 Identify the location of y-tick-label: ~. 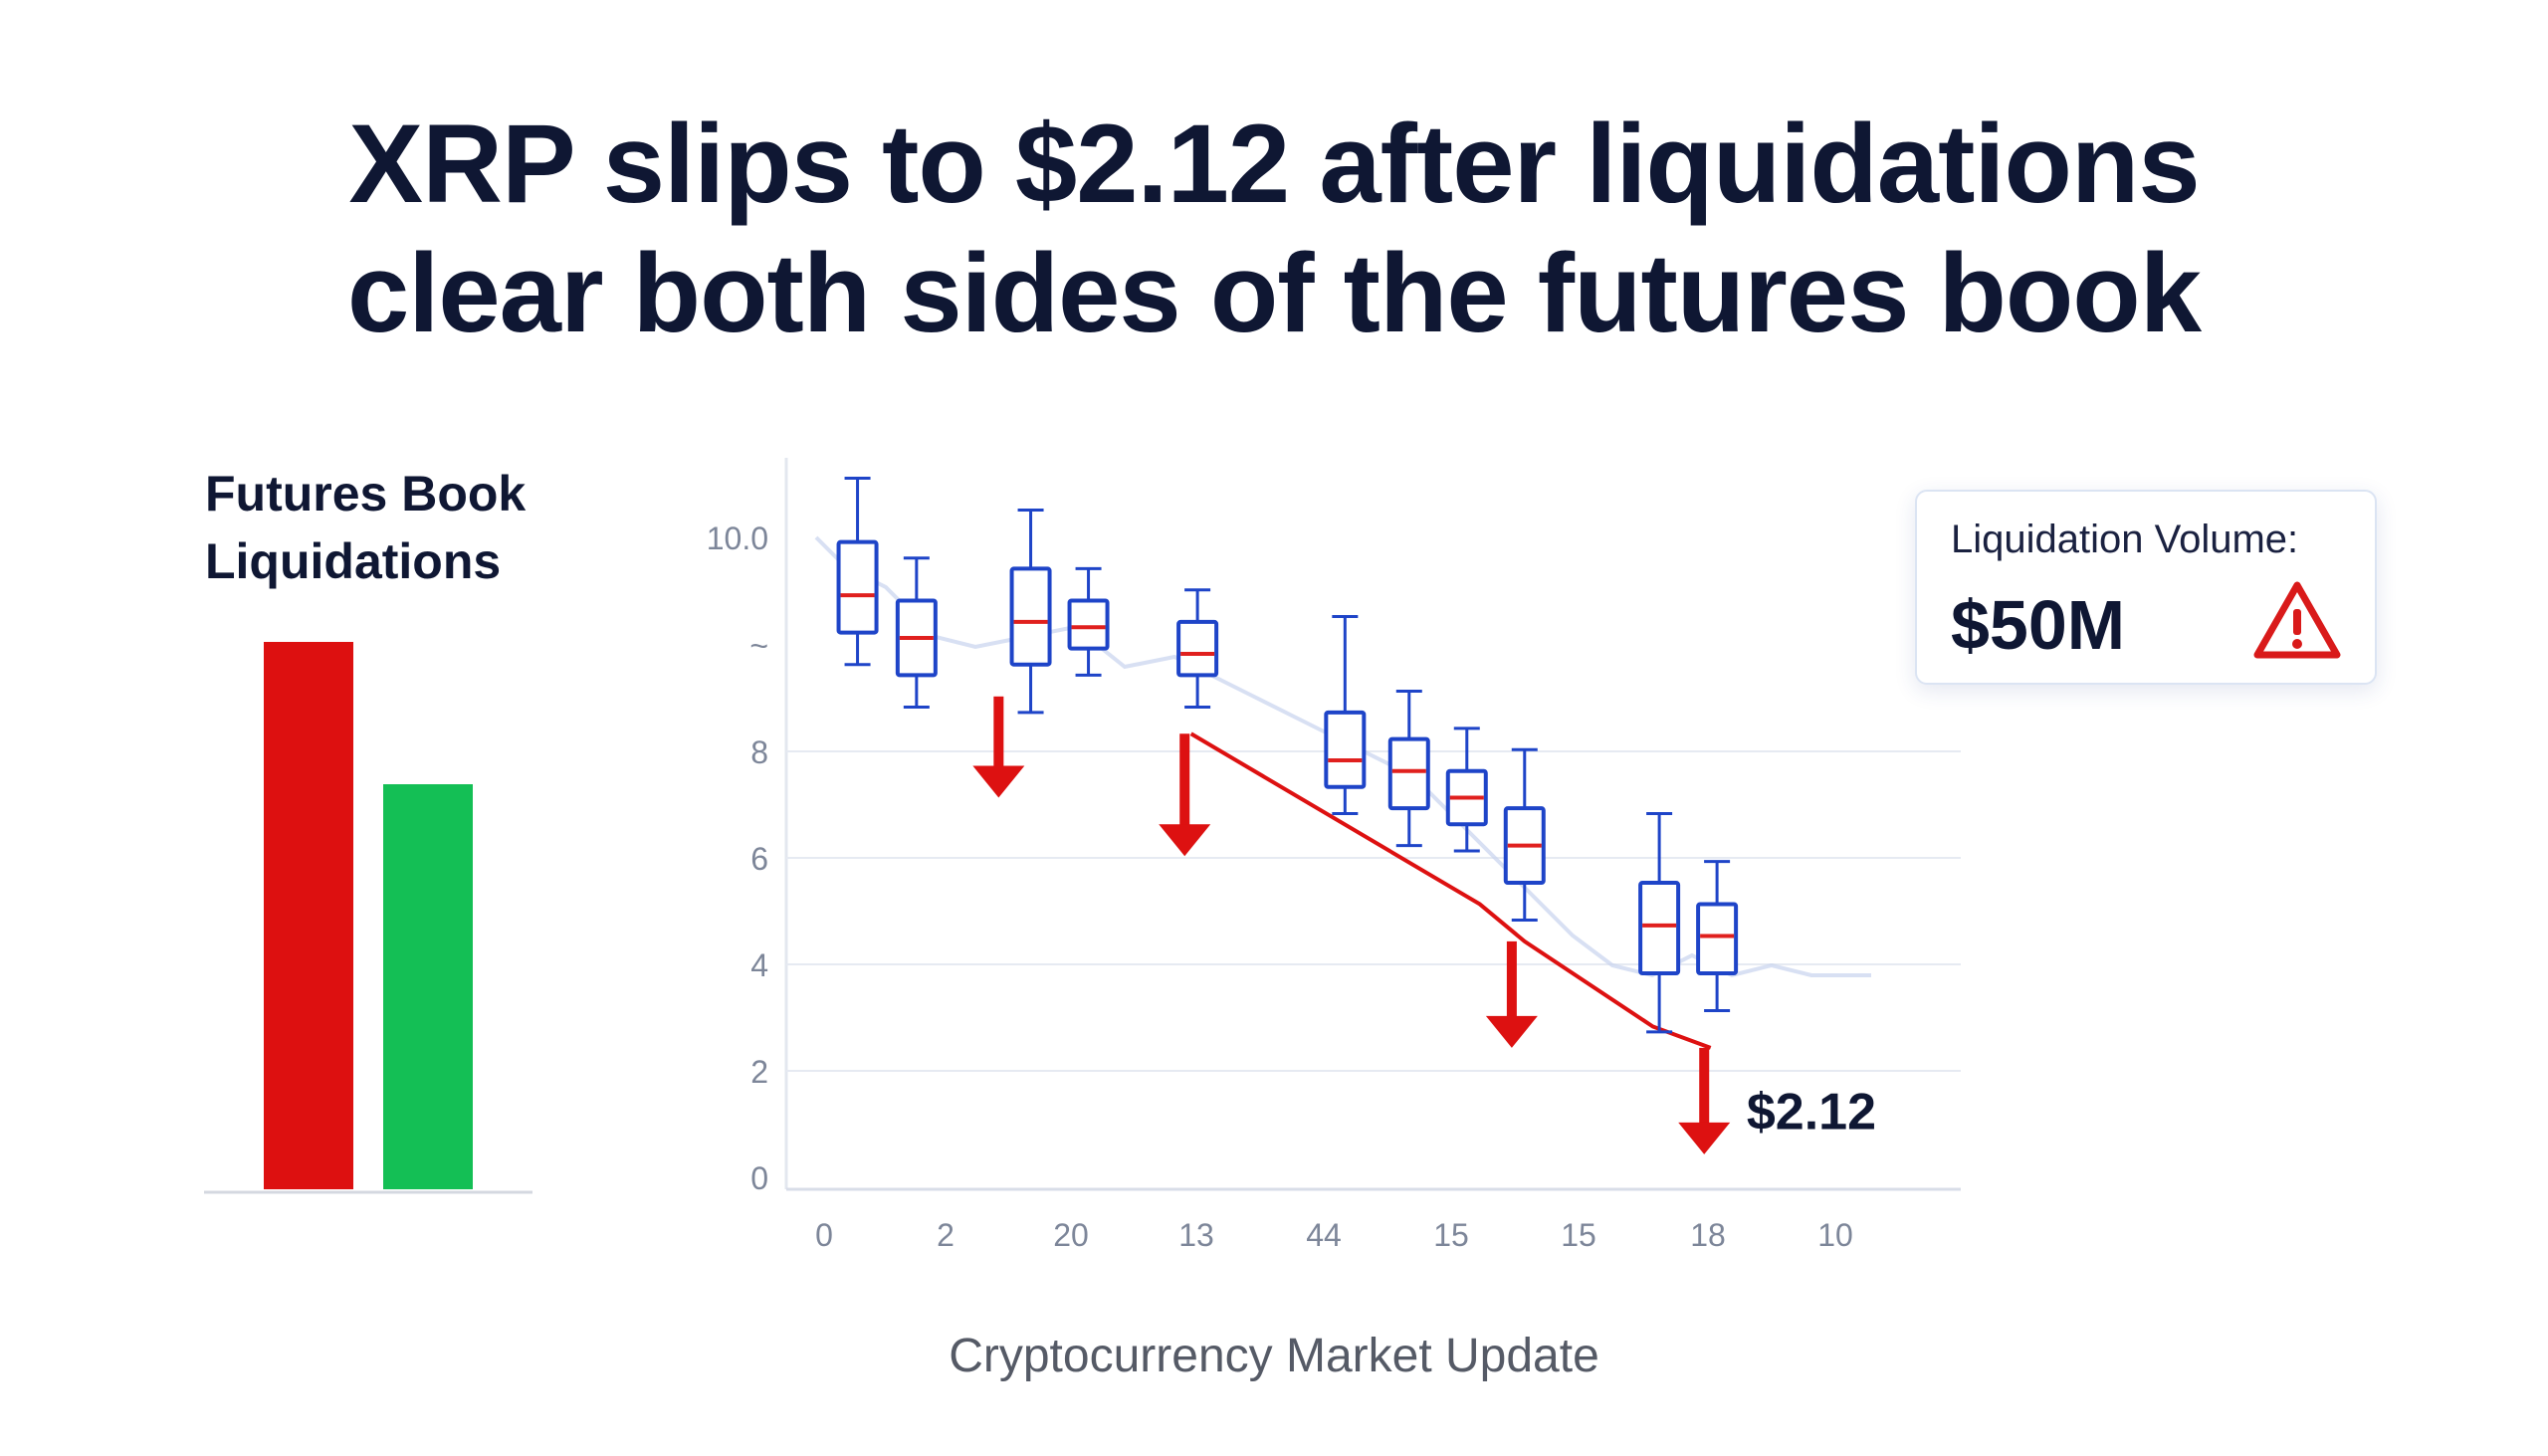
(758, 646).